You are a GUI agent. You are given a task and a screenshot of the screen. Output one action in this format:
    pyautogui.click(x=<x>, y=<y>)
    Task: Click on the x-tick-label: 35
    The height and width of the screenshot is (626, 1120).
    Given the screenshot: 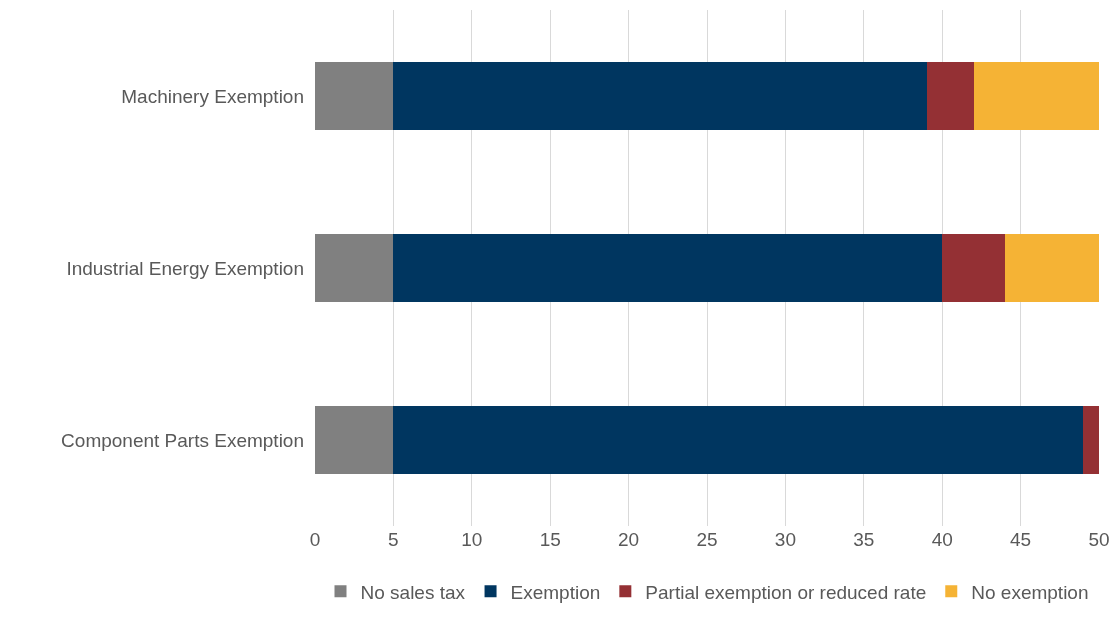 What is the action you would take?
    pyautogui.click(x=864, y=539)
    